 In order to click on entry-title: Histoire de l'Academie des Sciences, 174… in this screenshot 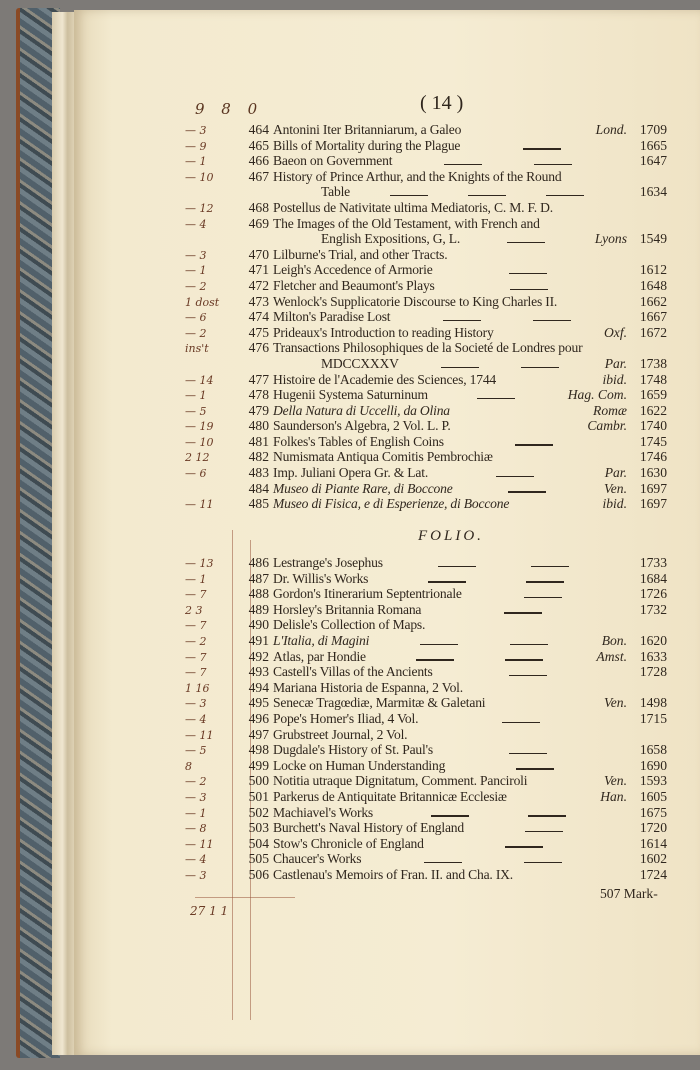, I will do `click(385, 379)`.